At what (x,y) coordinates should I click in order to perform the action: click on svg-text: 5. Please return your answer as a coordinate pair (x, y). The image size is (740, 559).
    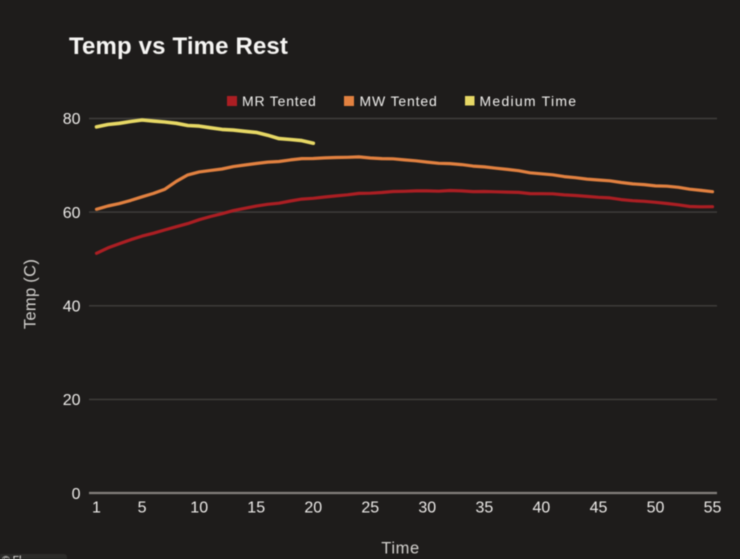
    Looking at the image, I should click on (142, 508).